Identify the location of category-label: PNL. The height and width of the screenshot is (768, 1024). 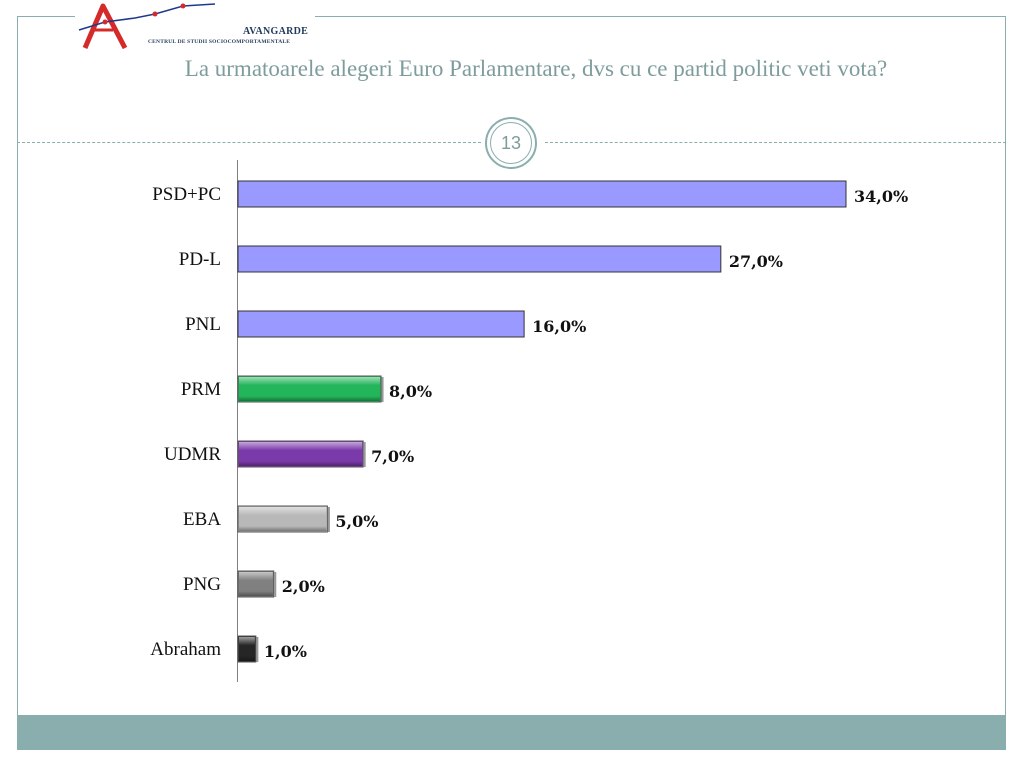
(203, 324).